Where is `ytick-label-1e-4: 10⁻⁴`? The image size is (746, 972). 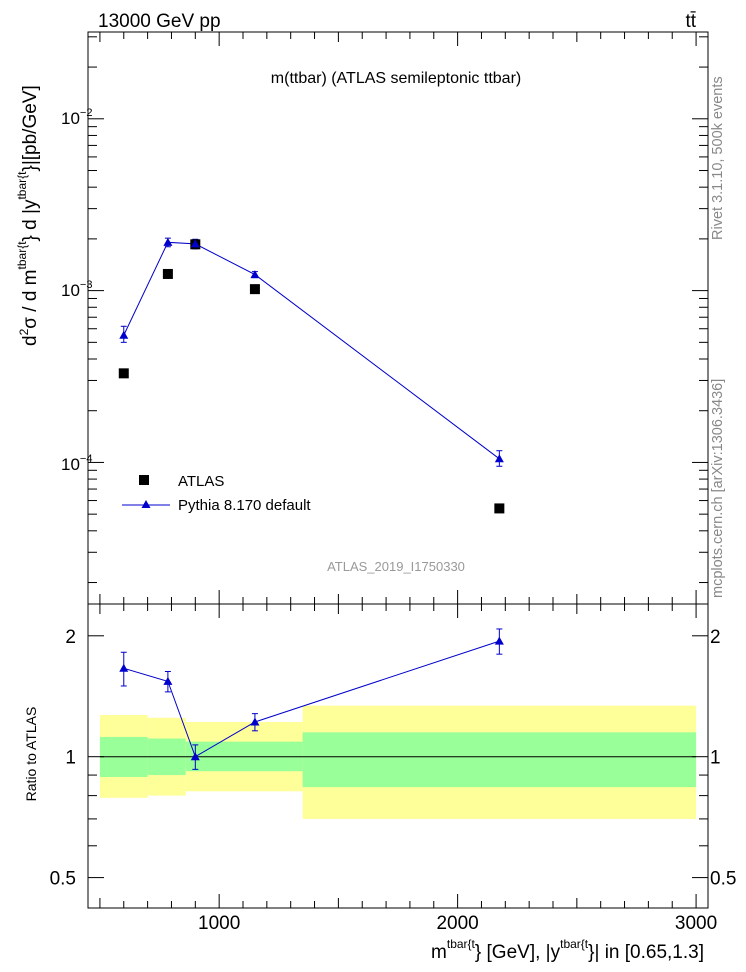 ytick-label-1e-4: 10⁻⁴ is located at coordinates (76, 463).